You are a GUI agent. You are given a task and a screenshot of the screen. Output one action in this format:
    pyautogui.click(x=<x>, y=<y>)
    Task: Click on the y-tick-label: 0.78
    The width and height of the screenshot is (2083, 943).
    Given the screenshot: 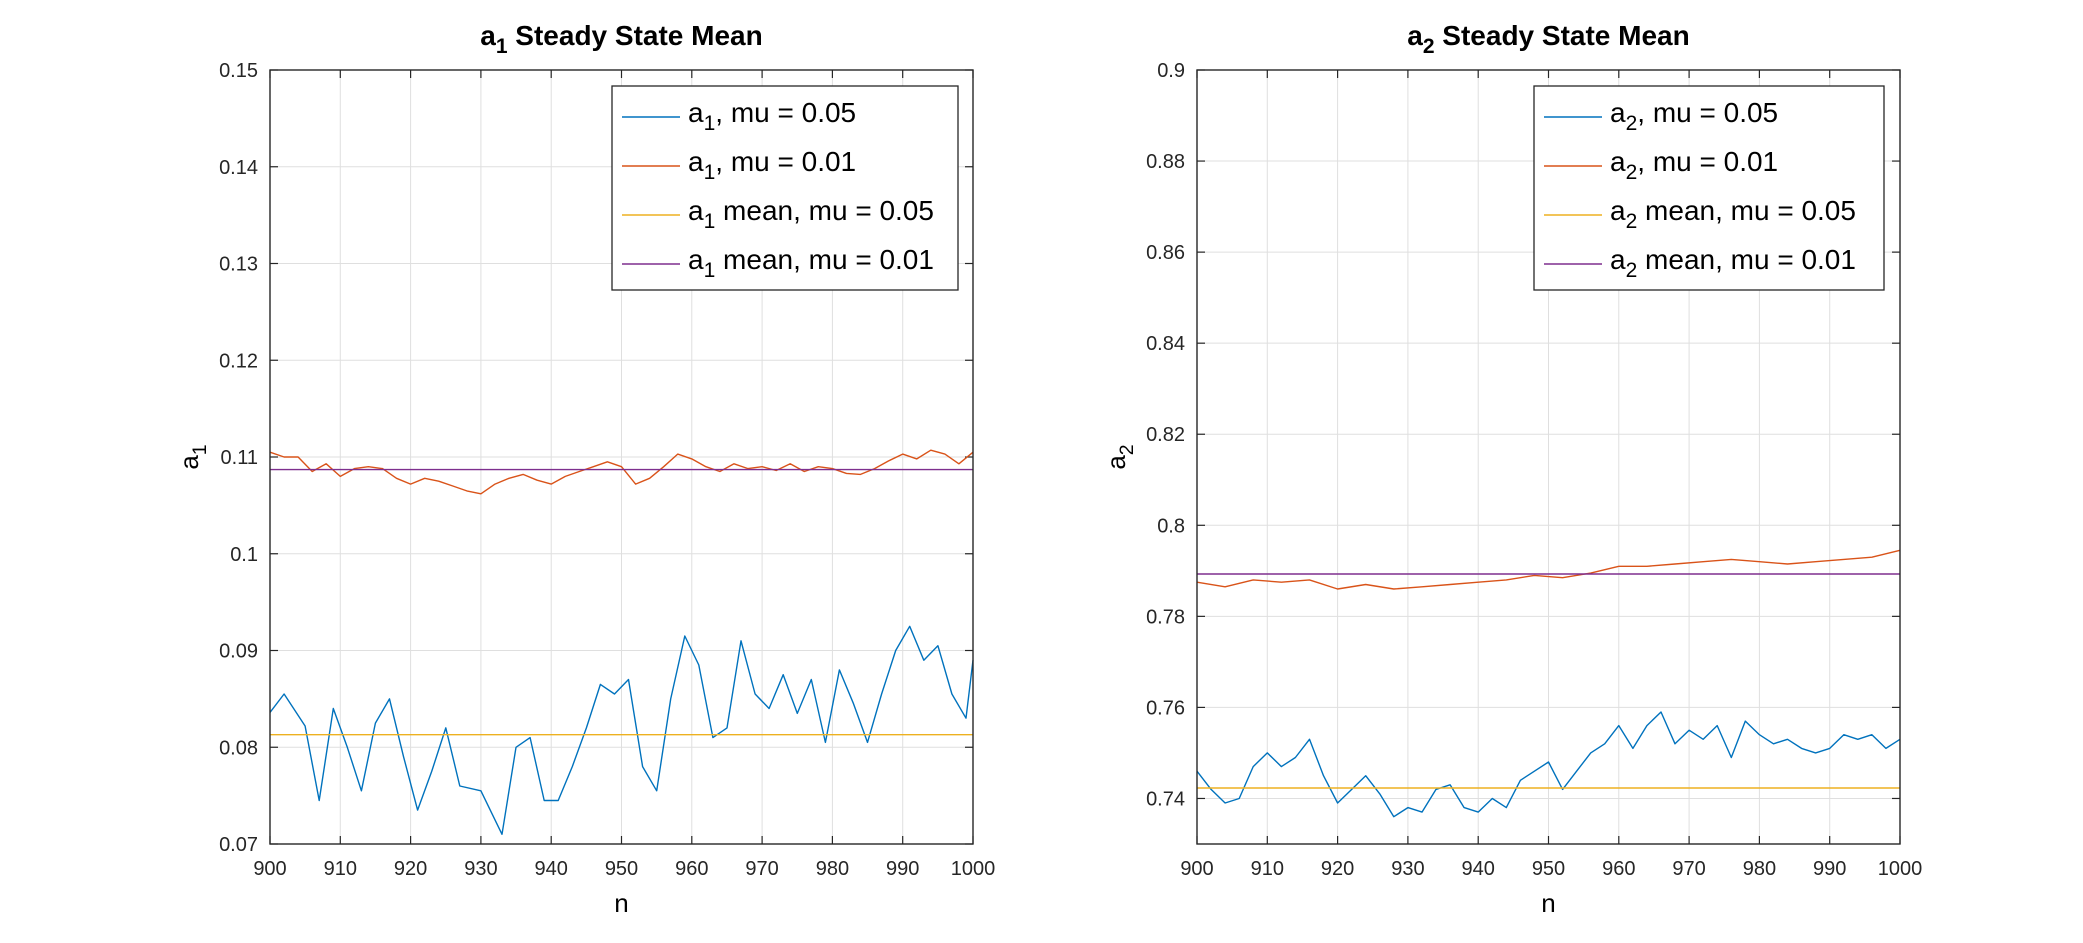 What is the action you would take?
    pyautogui.click(x=1165, y=617)
    